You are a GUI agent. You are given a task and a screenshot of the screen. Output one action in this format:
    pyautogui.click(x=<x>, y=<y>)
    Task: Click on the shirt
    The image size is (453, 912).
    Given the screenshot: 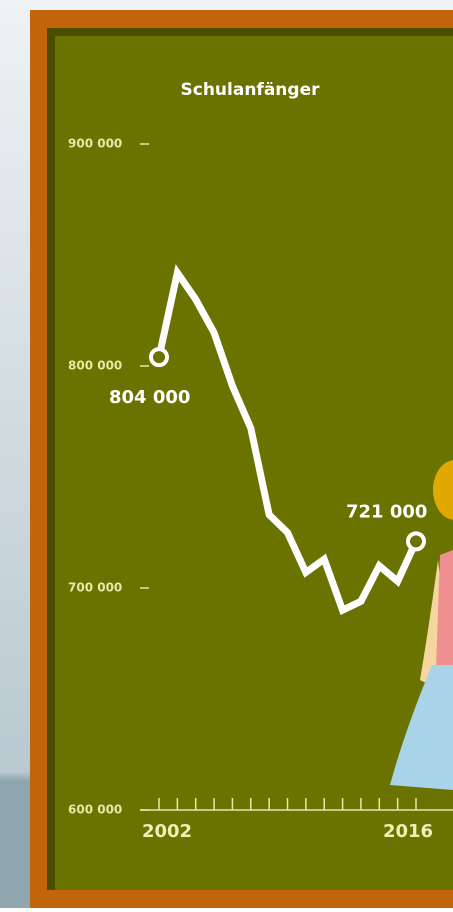 What is the action you would take?
    pyautogui.click(x=444, y=610)
    